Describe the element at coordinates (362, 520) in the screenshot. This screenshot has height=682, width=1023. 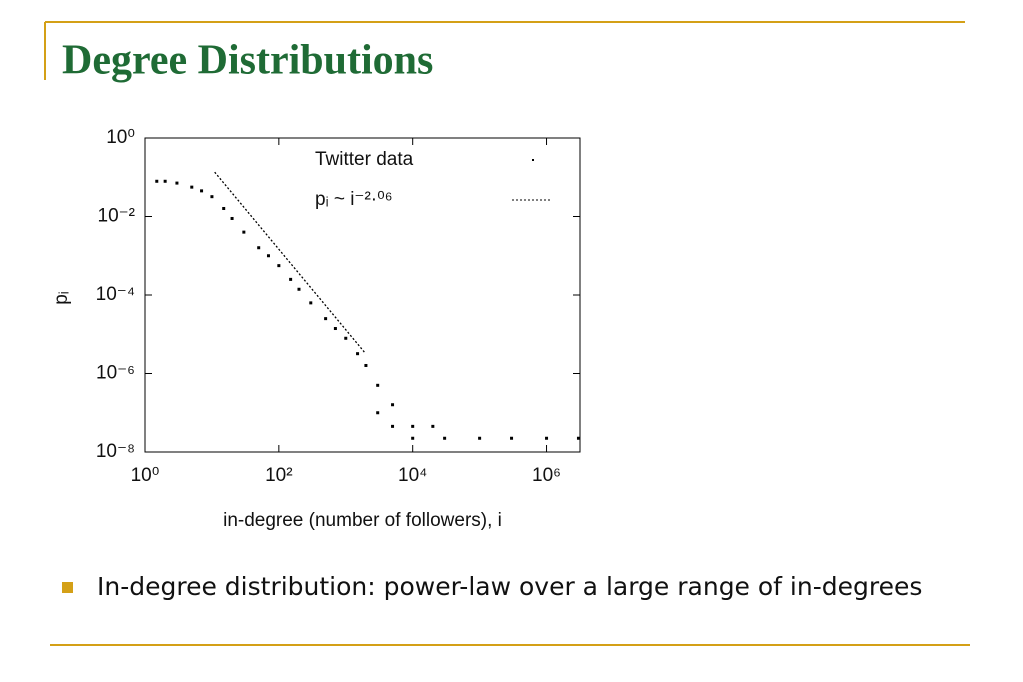
I see `x-axis-label: in-degree (number of followers), i` at that location.